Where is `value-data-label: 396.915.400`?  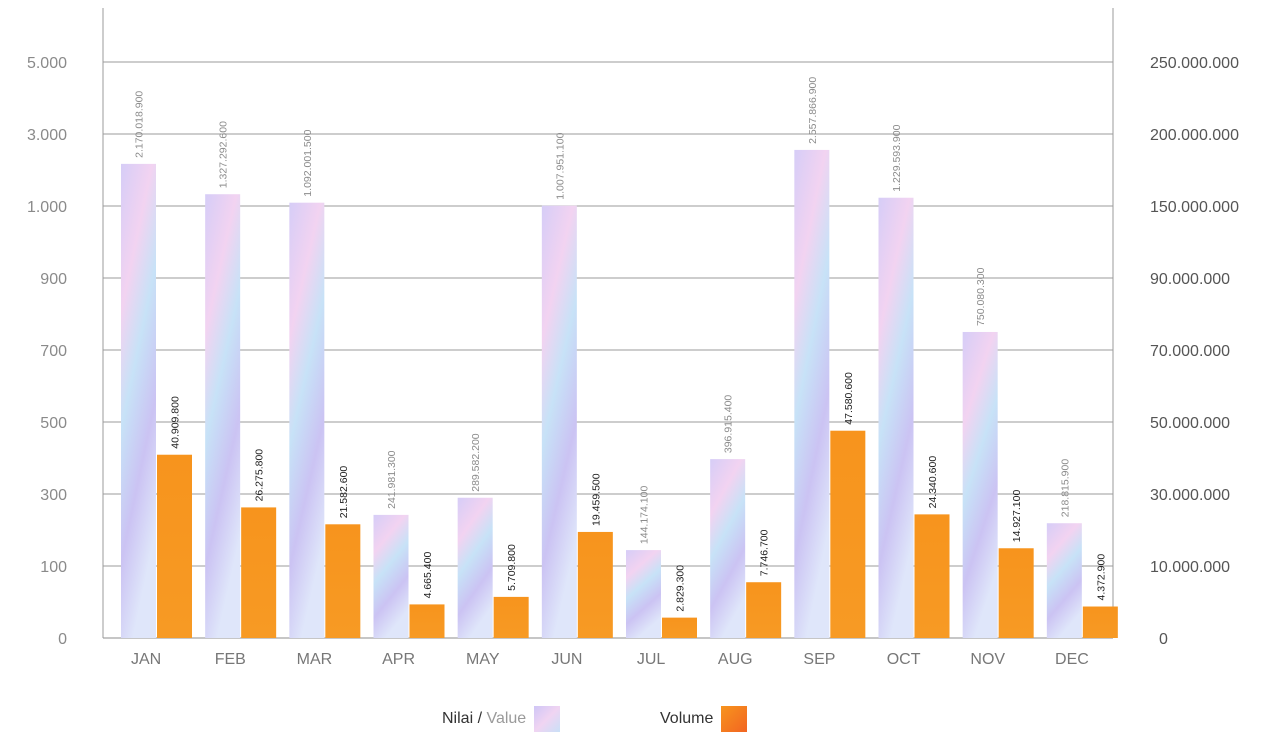 value-data-label: 396.915.400 is located at coordinates (729, 424).